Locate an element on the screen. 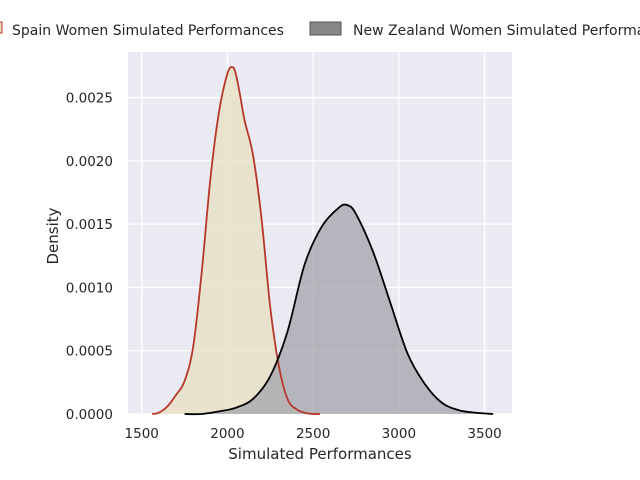 The width and height of the screenshot is (640, 480). x-tick-label: 1500 is located at coordinates (142, 434).